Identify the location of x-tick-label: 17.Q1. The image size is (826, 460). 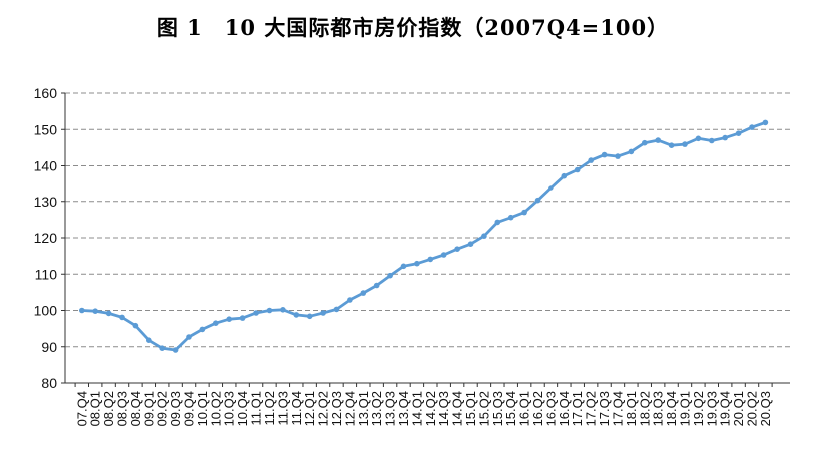
(577, 408).